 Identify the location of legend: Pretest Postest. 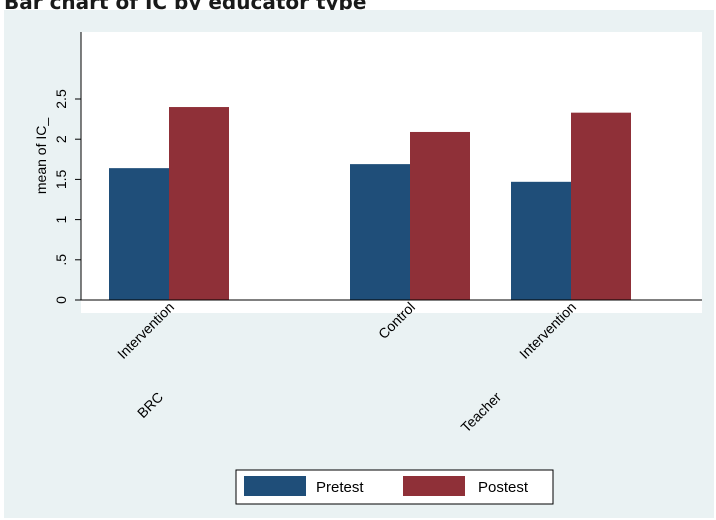
(386, 486).